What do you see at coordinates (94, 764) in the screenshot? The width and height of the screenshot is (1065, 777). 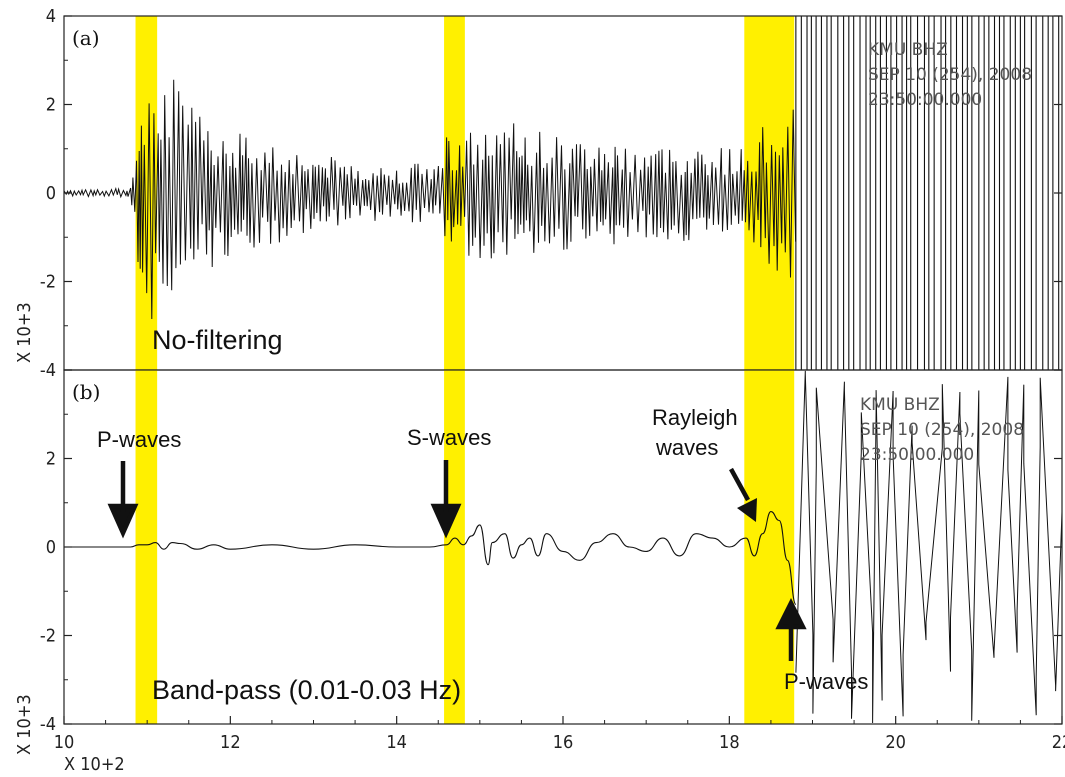 I see `x-scale-label: X 10+2` at bounding box center [94, 764].